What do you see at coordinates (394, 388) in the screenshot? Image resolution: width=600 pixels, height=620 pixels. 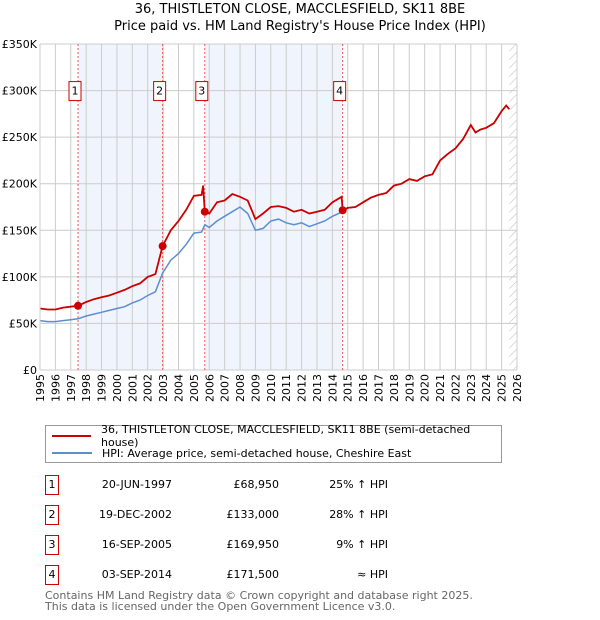 I see `x-tick-label: 2018` at bounding box center [394, 388].